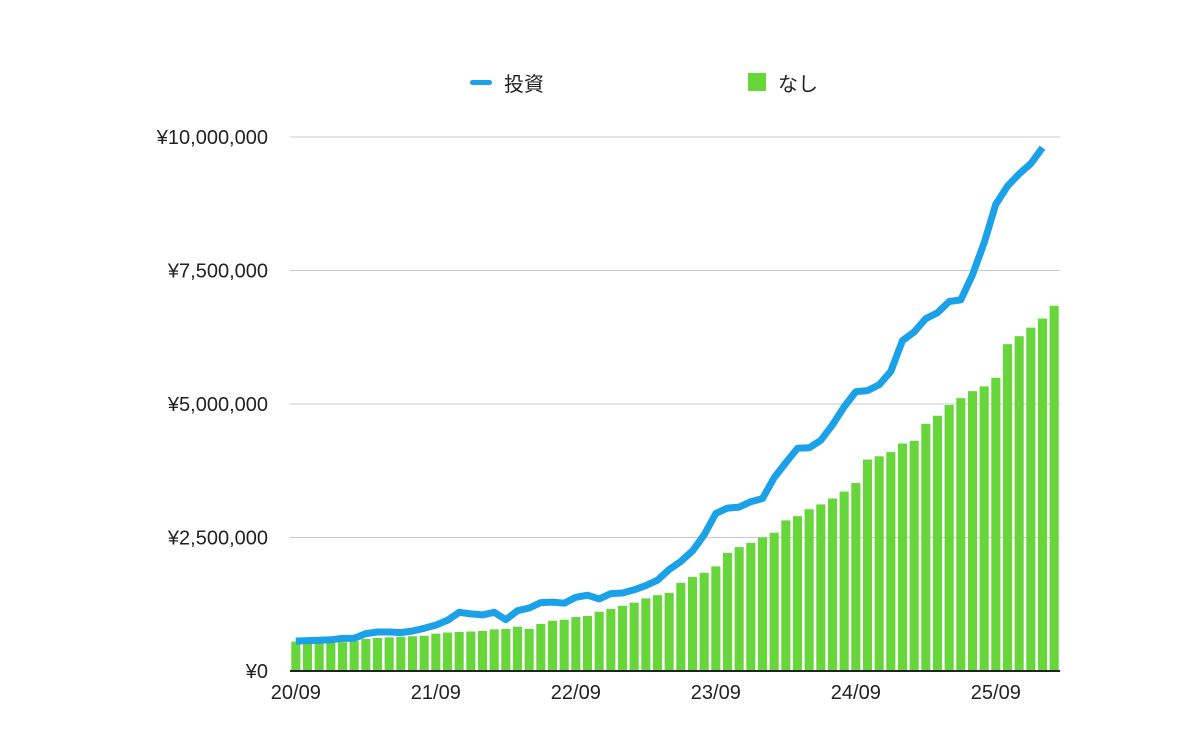 This screenshot has height=750, width=1200. What do you see at coordinates (798, 84) in the screenshot?
I see `legend-label-none: なし` at bounding box center [798, 84].